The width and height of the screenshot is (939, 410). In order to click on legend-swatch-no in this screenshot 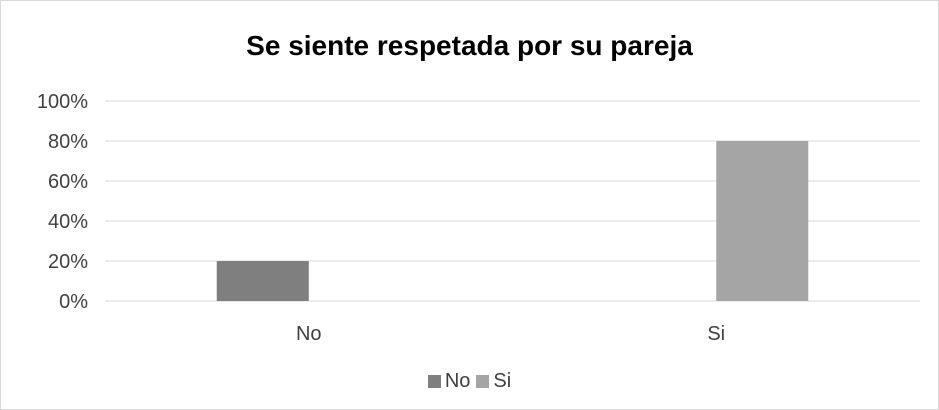, I will do `click(434, 381)`.